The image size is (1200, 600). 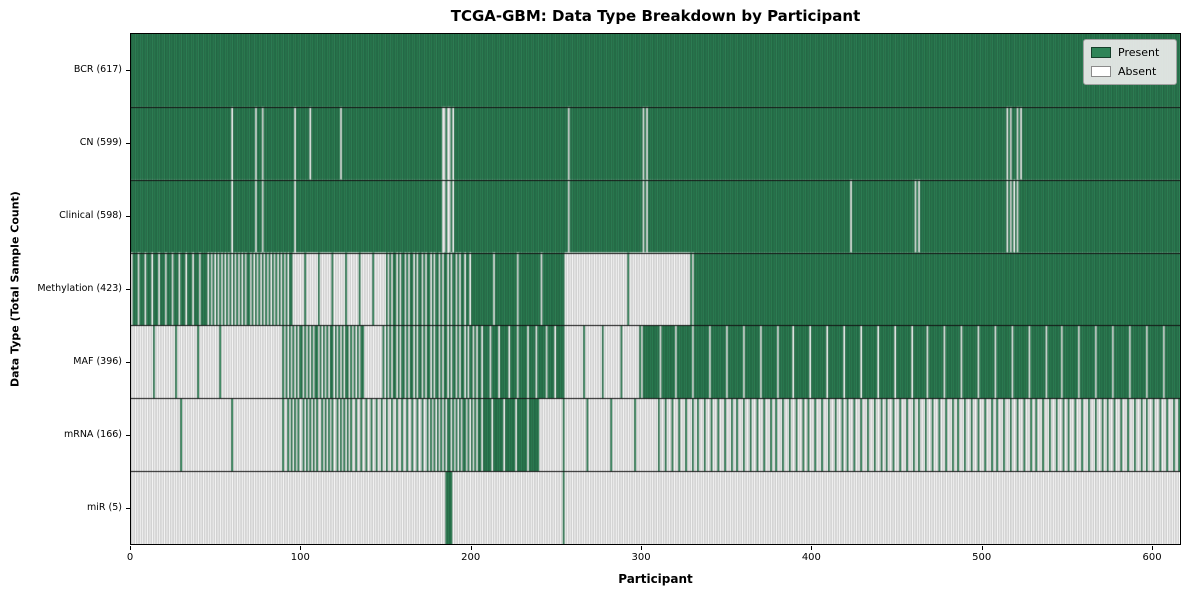 What do you see at coordinates (1130, 62) in the screenshot?
I see `legend: Present Absent` at bounding box center [1130, 62].